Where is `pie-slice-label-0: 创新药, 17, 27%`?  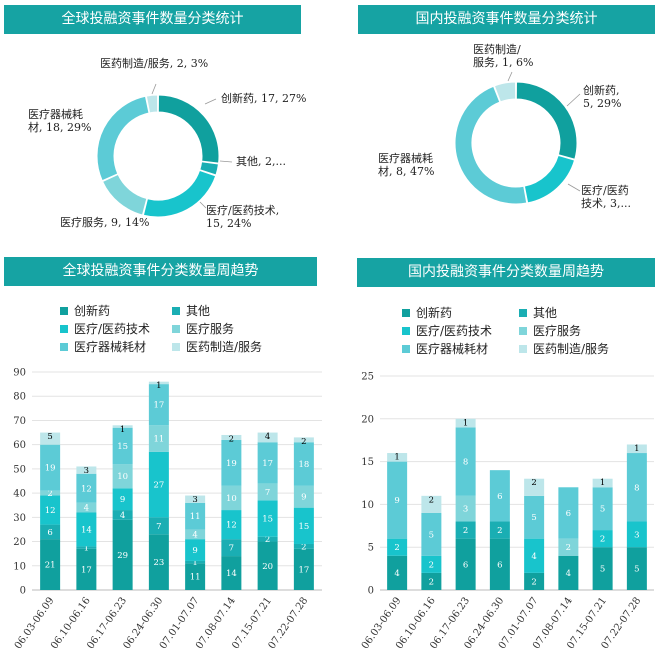 pie-slice-label-0: 创新药, 17, 27% is located at coordinates (263, 98).